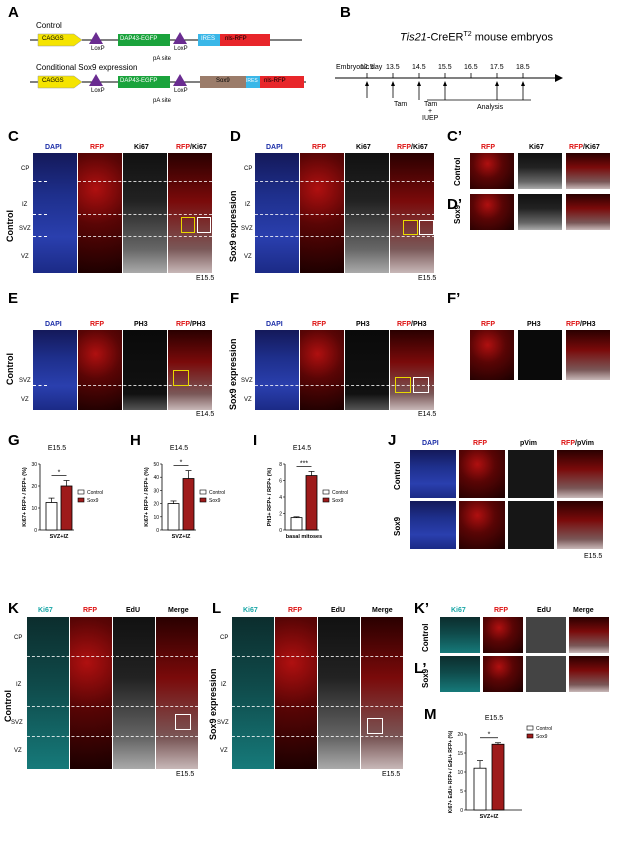  I want to click on d-stage: E15.5, so click(427, 278).